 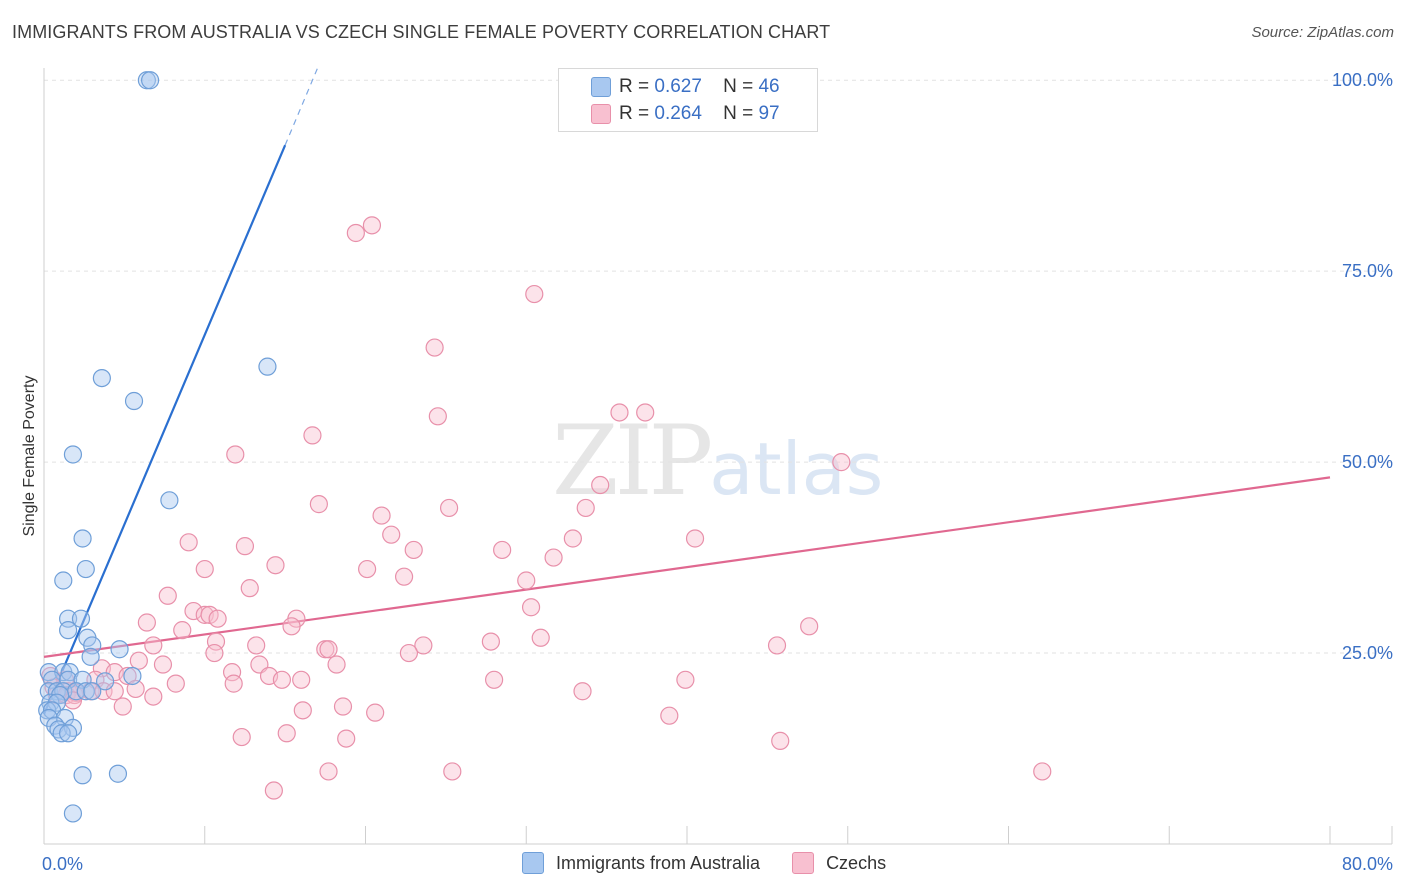 I want to click on stats-legend: R = 0.627 N = 46 R = 0.264 N = 97, so click(x=688, y=100).